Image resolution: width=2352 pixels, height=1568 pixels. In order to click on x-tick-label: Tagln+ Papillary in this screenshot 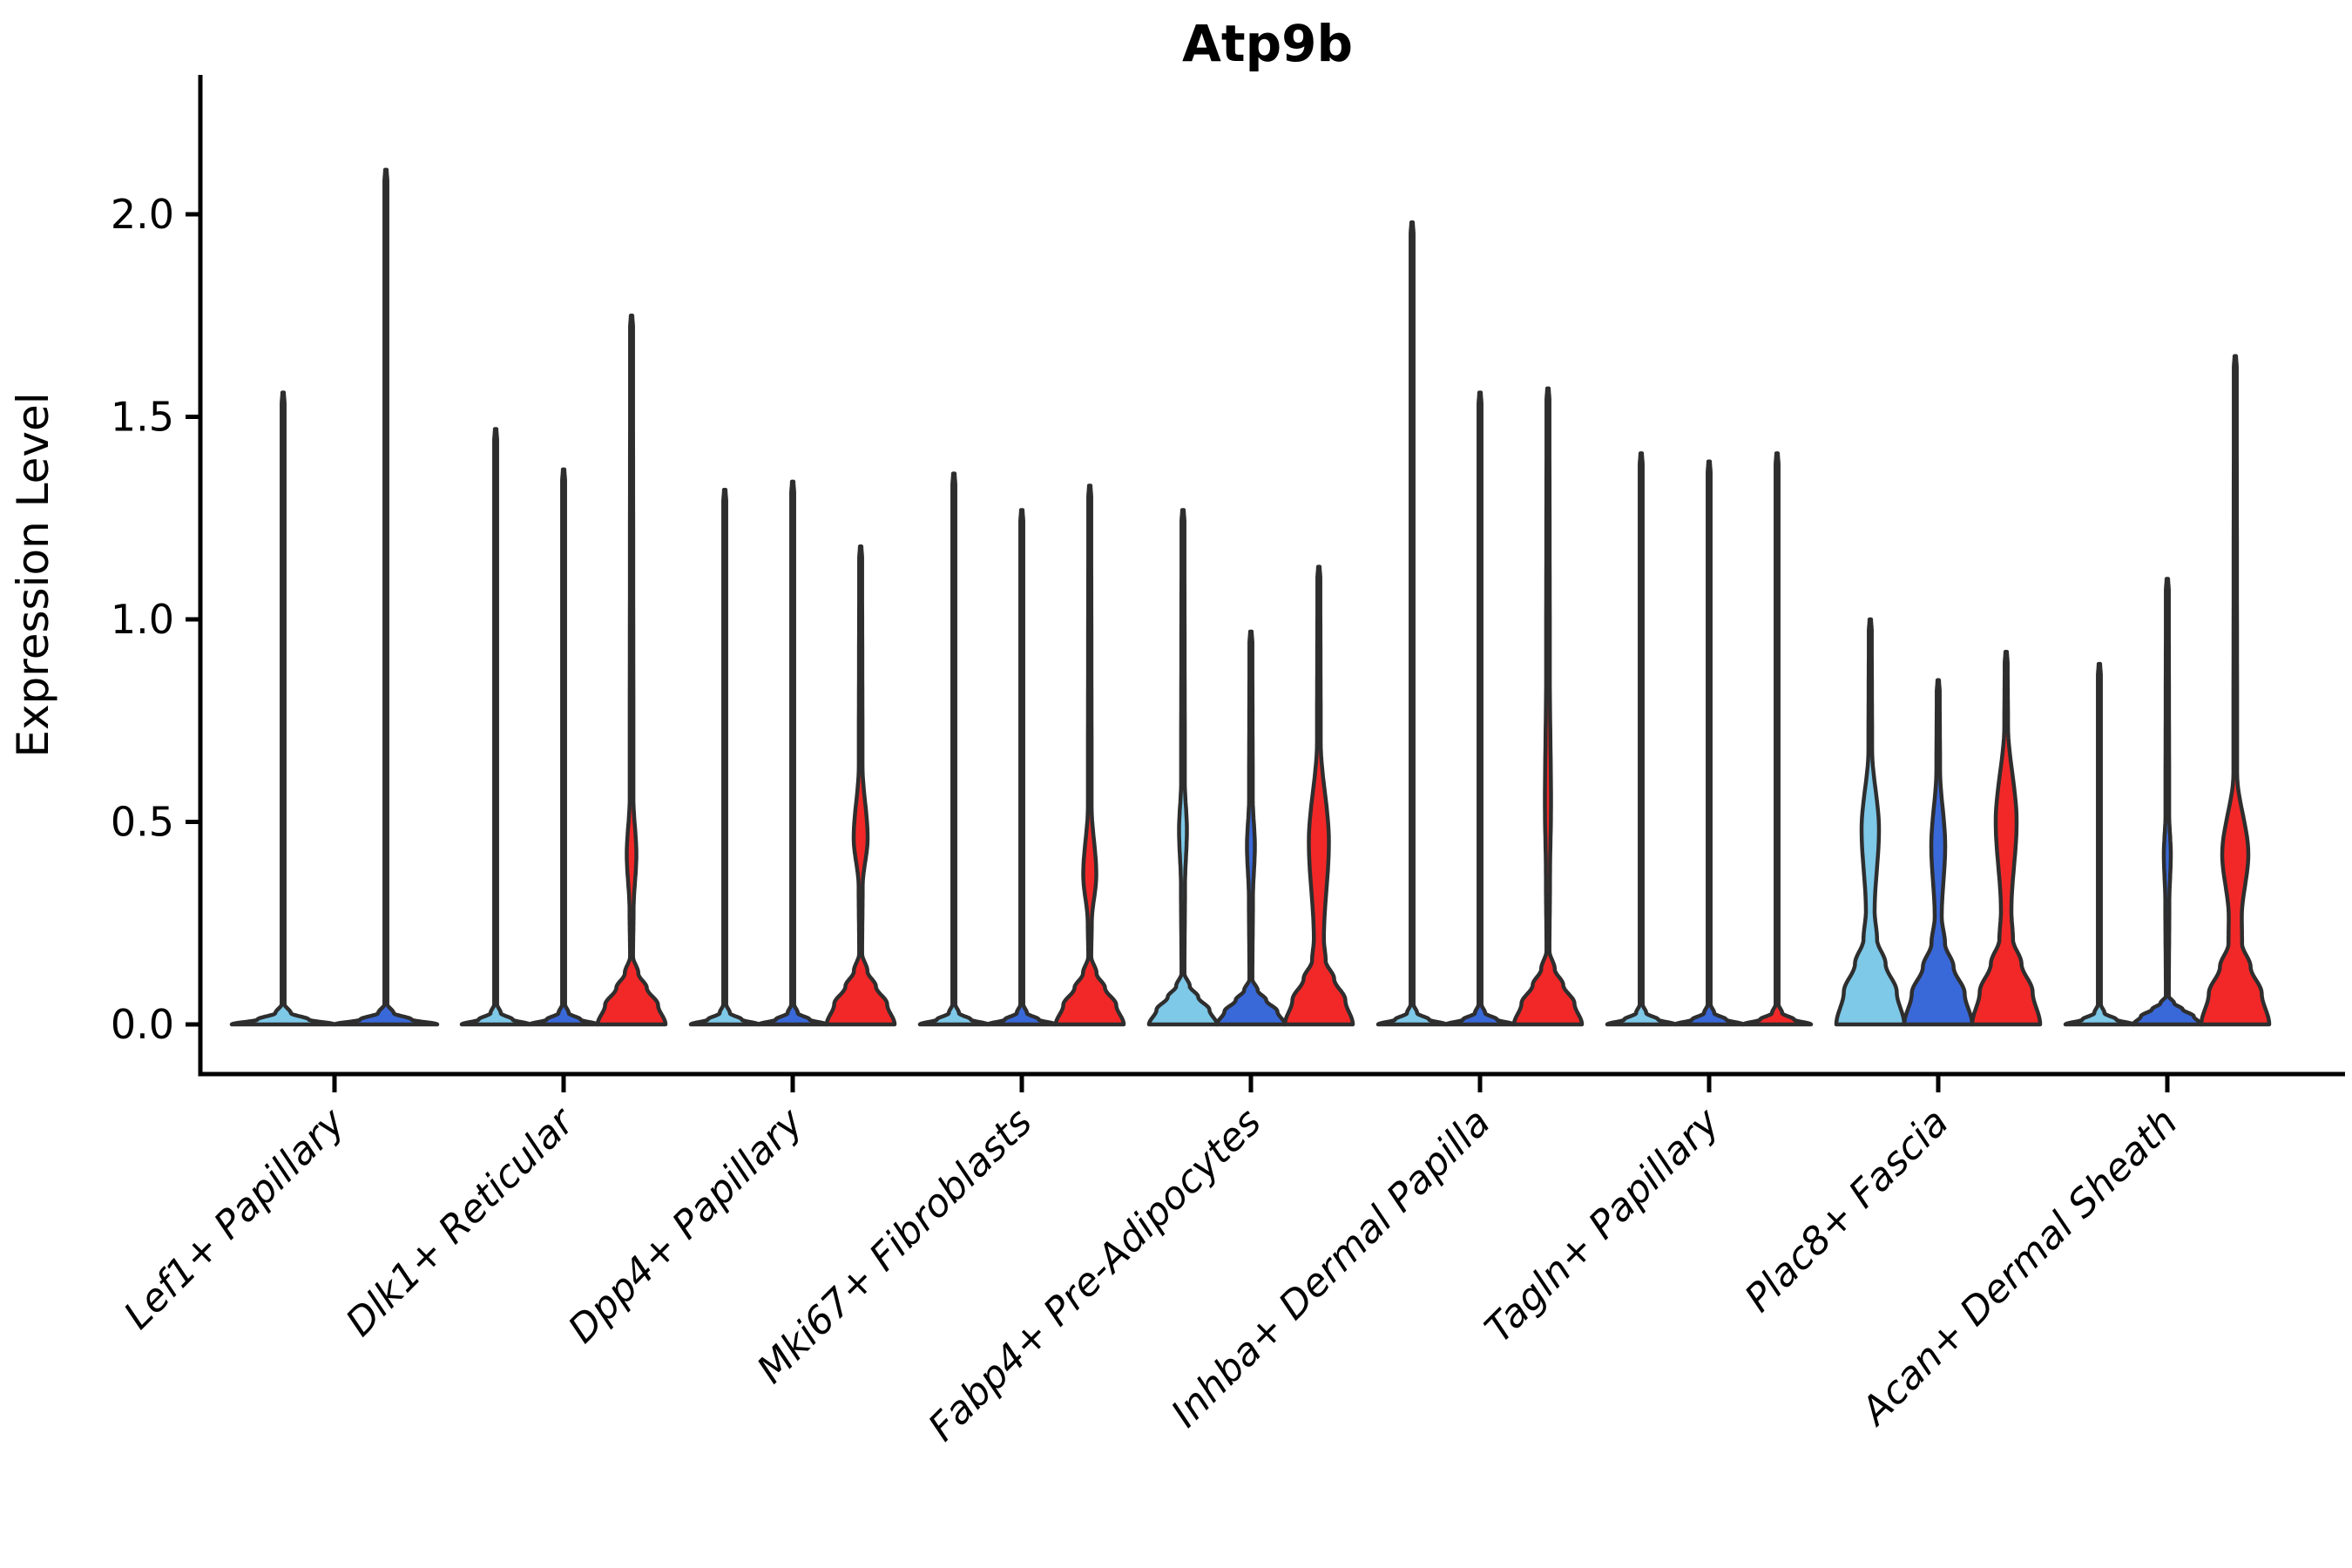, I will do `click(1602, 1225)`.